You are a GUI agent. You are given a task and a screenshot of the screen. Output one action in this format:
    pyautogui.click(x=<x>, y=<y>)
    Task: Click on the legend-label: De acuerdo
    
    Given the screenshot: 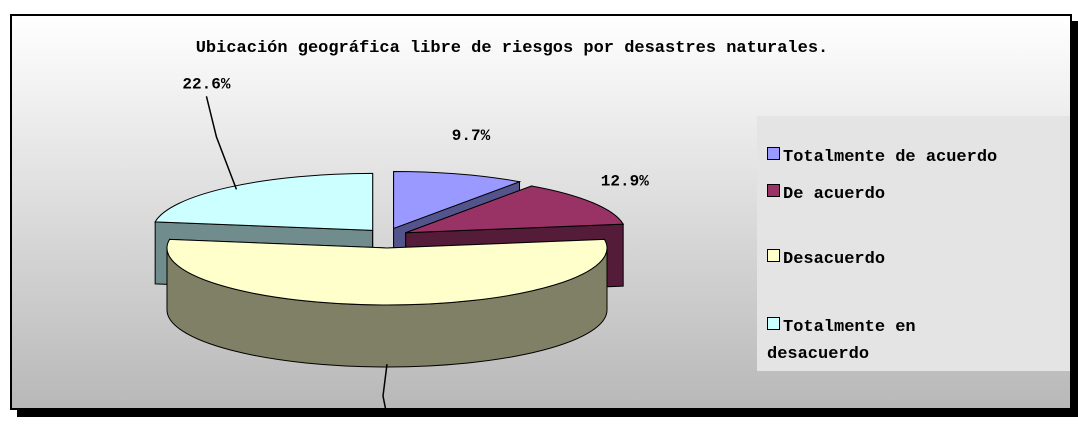 What is the action you would take?
    pyautogui.click(x=834, y=194)
    